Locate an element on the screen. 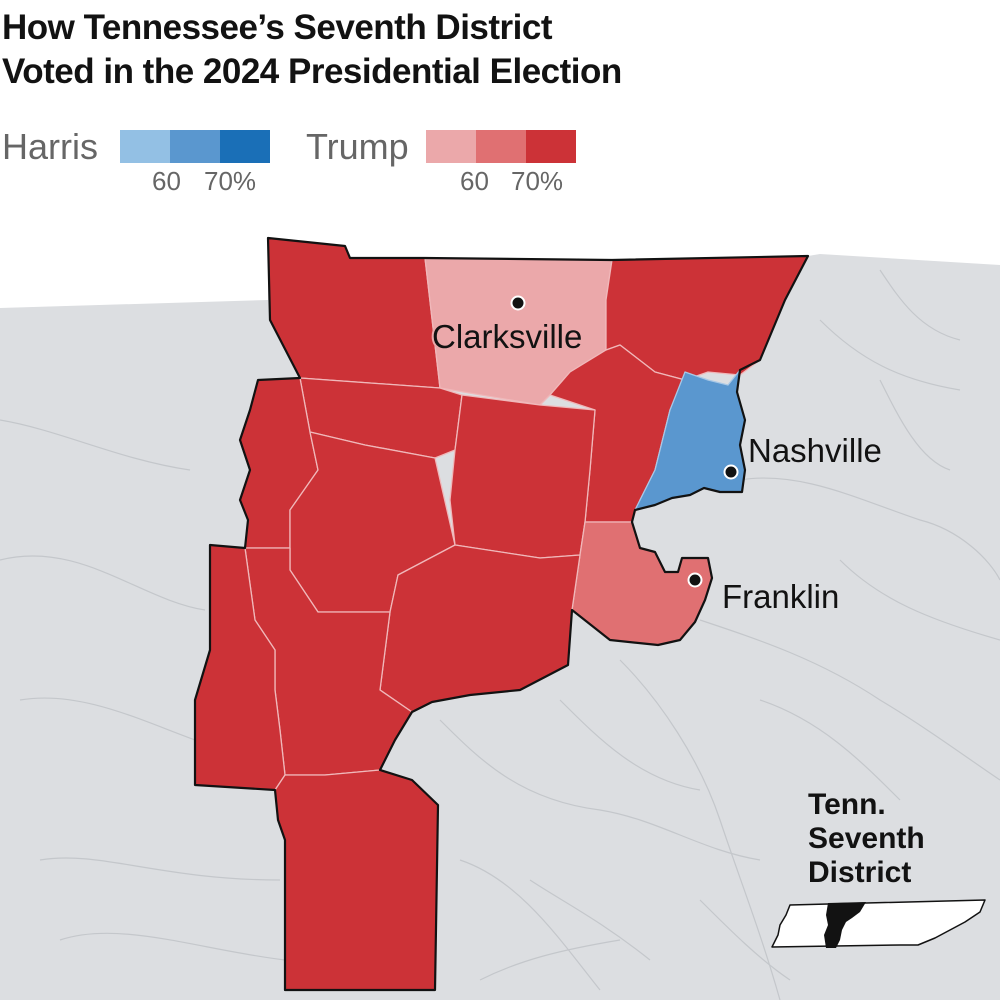  title-line-1: How Tennessee’s Seventh District is located at coordinates (277, 27).